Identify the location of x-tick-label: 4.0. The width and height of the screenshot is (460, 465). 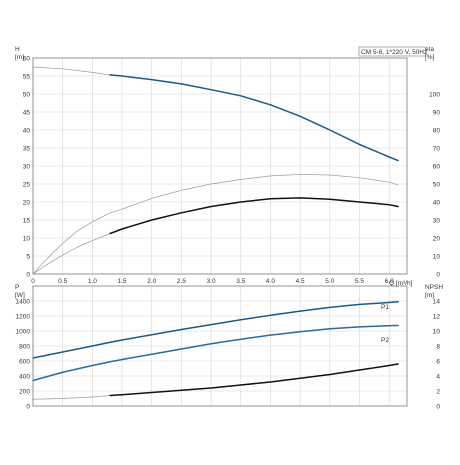
(270, 281).